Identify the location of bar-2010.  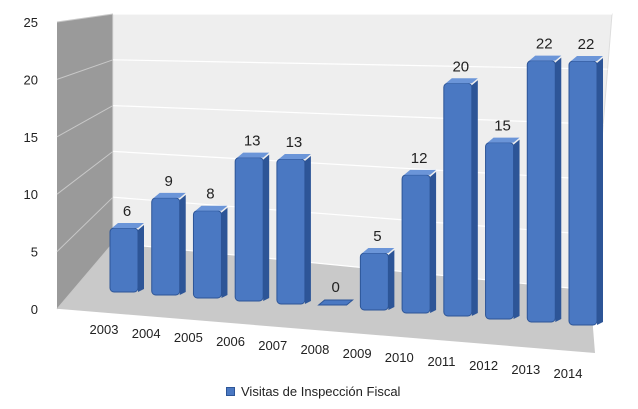
(416, 244).